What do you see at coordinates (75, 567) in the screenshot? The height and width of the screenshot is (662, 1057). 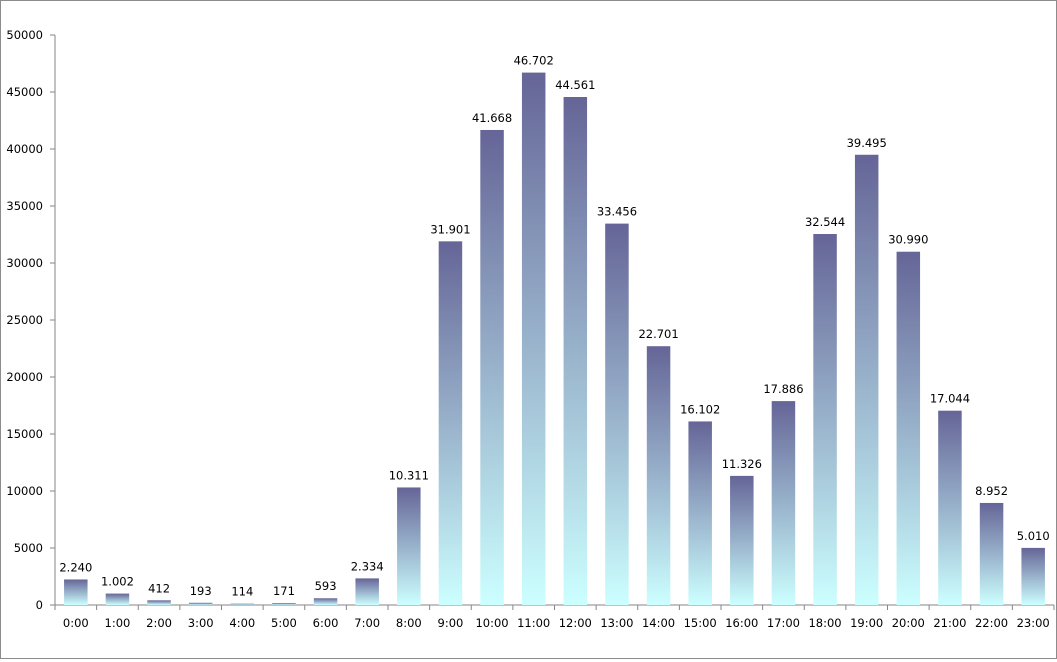 I see `data-label: 2.240` at bounding box center [75, 567].